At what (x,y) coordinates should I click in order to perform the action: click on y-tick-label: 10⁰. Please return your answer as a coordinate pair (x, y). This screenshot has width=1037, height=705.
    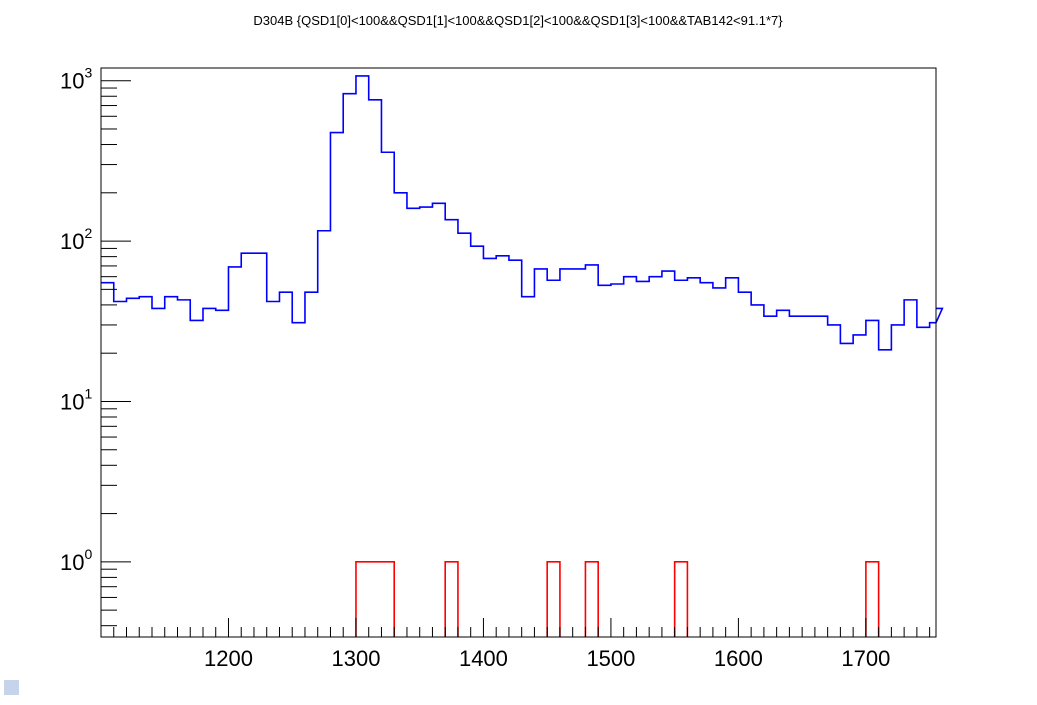
    Looking at the image, I should click on (76, 560).